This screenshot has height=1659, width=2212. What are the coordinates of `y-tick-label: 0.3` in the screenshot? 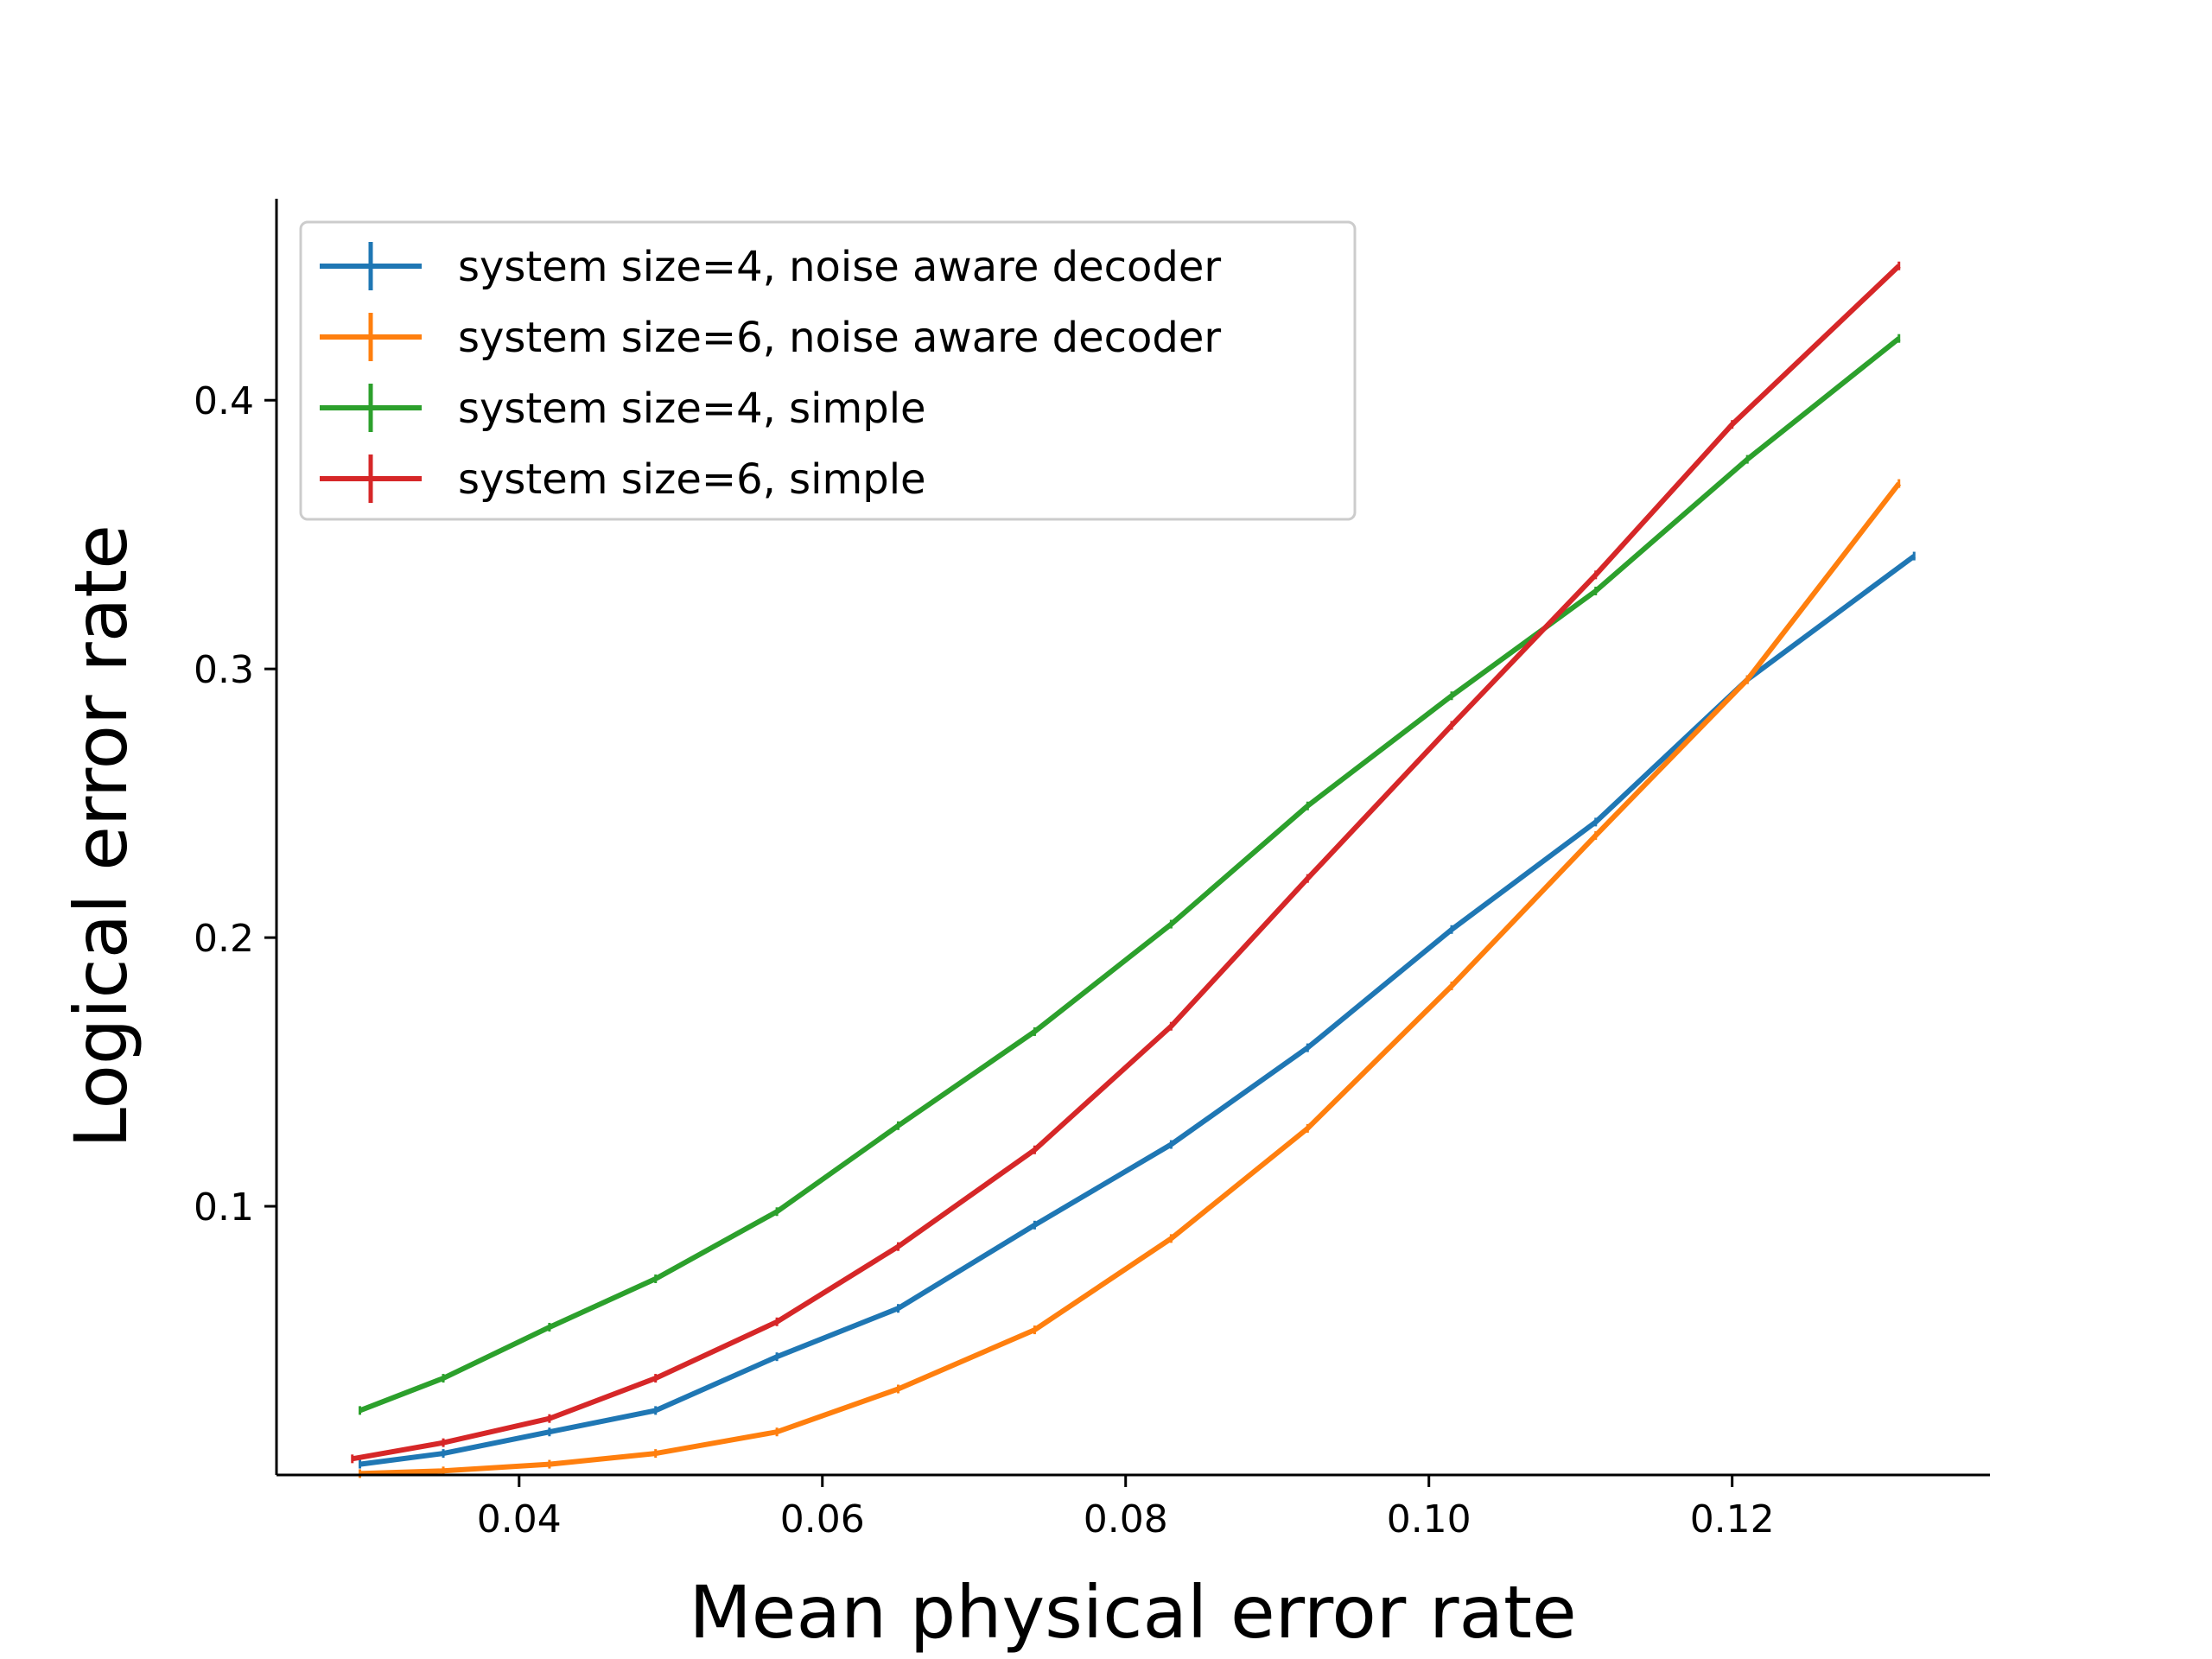 It's located at (224, 670).